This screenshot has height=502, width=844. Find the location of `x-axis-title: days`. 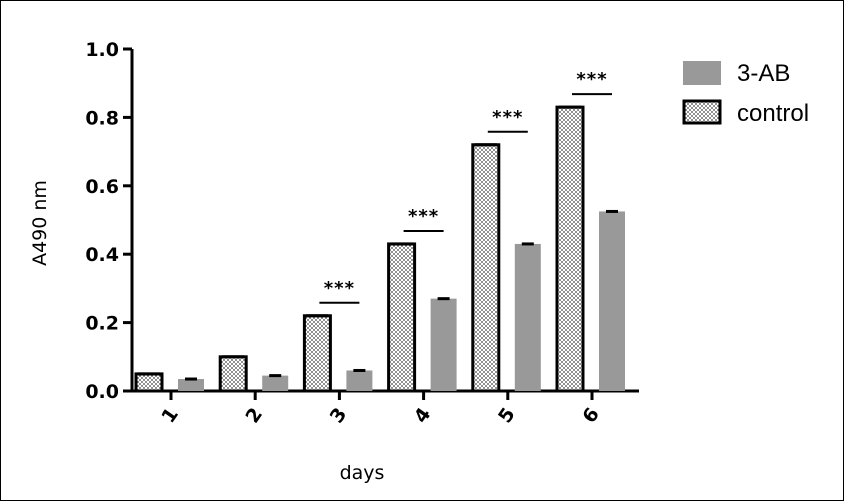

x-axis-title: days is located at coordinates (362, 473).